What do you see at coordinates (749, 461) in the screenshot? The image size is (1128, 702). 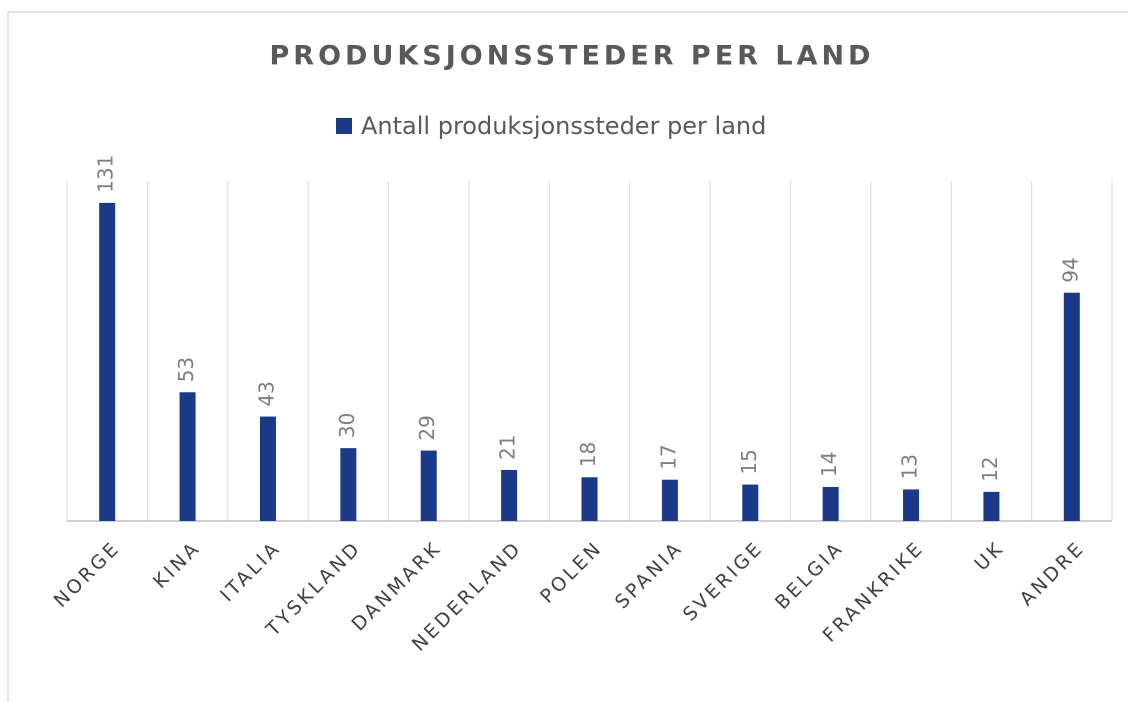 I see `data-label: 15` at bounding box center [749, 461].